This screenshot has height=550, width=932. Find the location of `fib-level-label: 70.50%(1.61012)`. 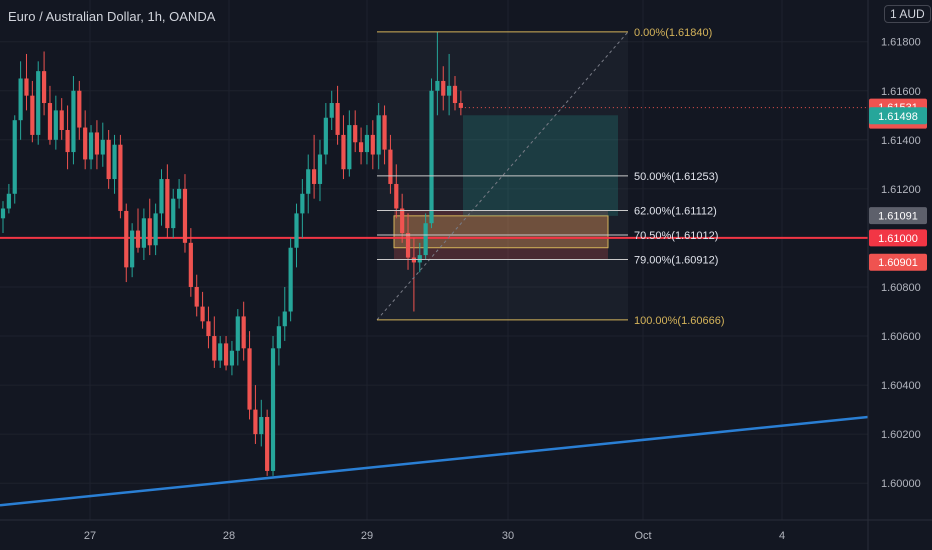

fib-level-label: 70.50%(1.61012) is located at coordinates (676, 236).